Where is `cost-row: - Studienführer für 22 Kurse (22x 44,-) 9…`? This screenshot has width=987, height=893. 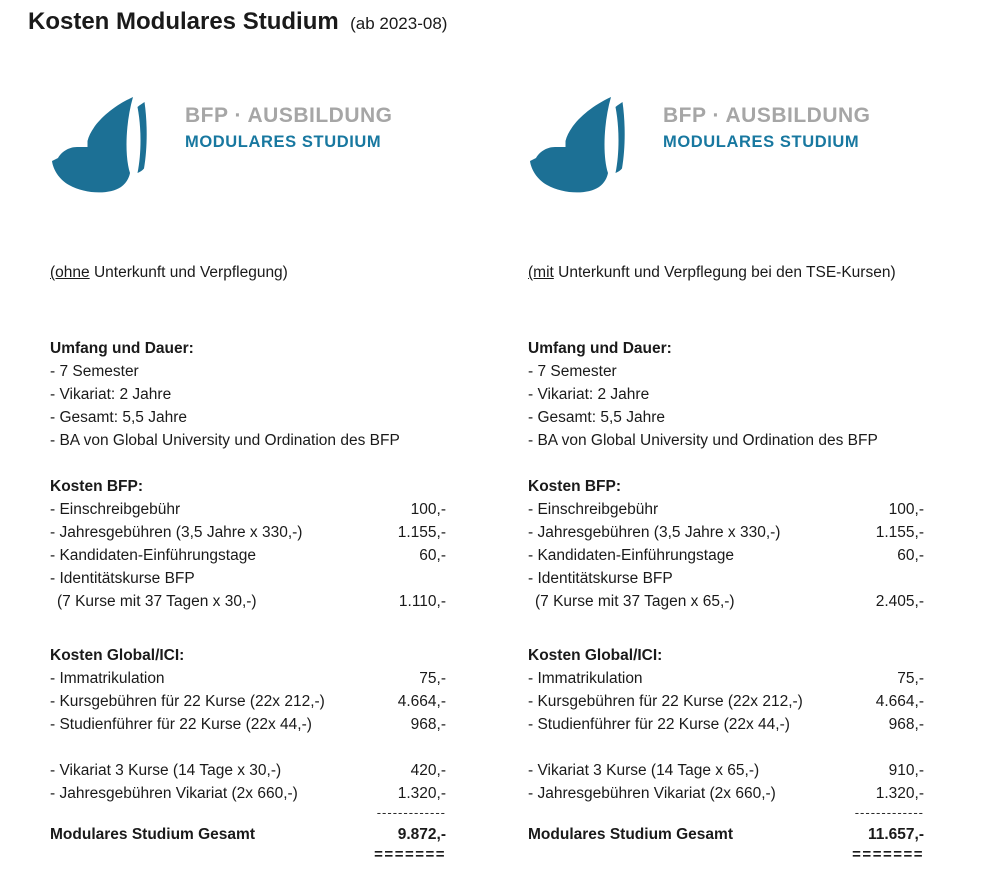 cost-row: - Studienführer für 22 Kurse (22x 44,-) 9… is located at coordinates (726, 724).